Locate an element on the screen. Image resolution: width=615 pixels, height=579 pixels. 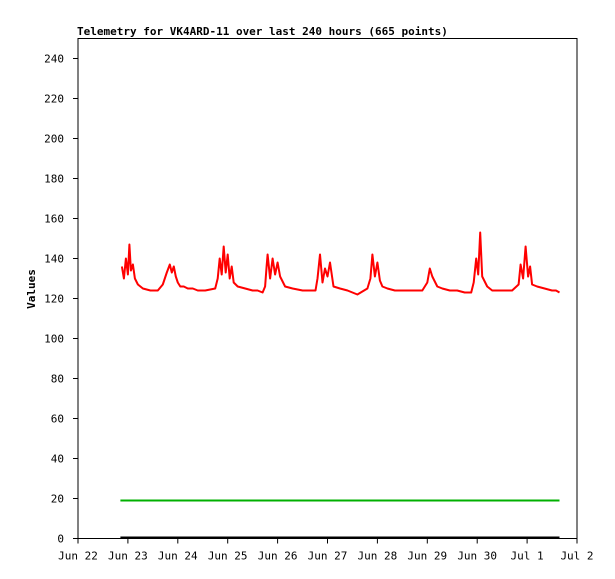
y-axis-label: Values is located at coordinates (31, 289).